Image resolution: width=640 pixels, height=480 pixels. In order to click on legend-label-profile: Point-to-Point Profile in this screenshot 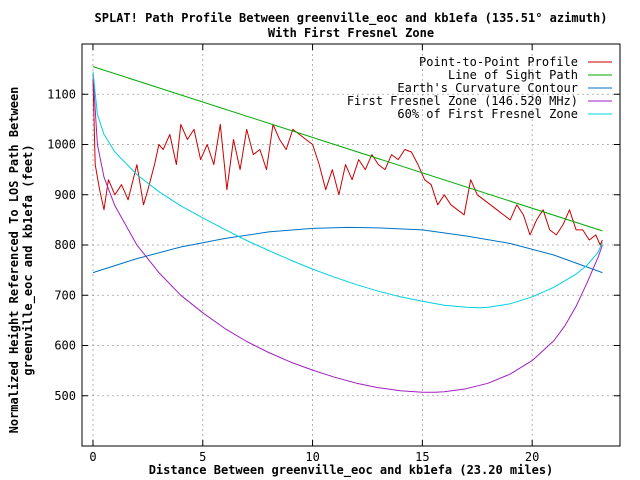, I will do `click(498, 62)`.